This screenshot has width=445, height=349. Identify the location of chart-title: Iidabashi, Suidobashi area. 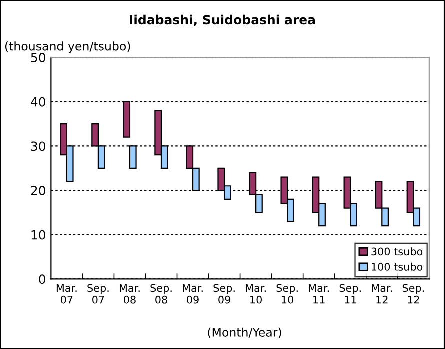
(223, 20).